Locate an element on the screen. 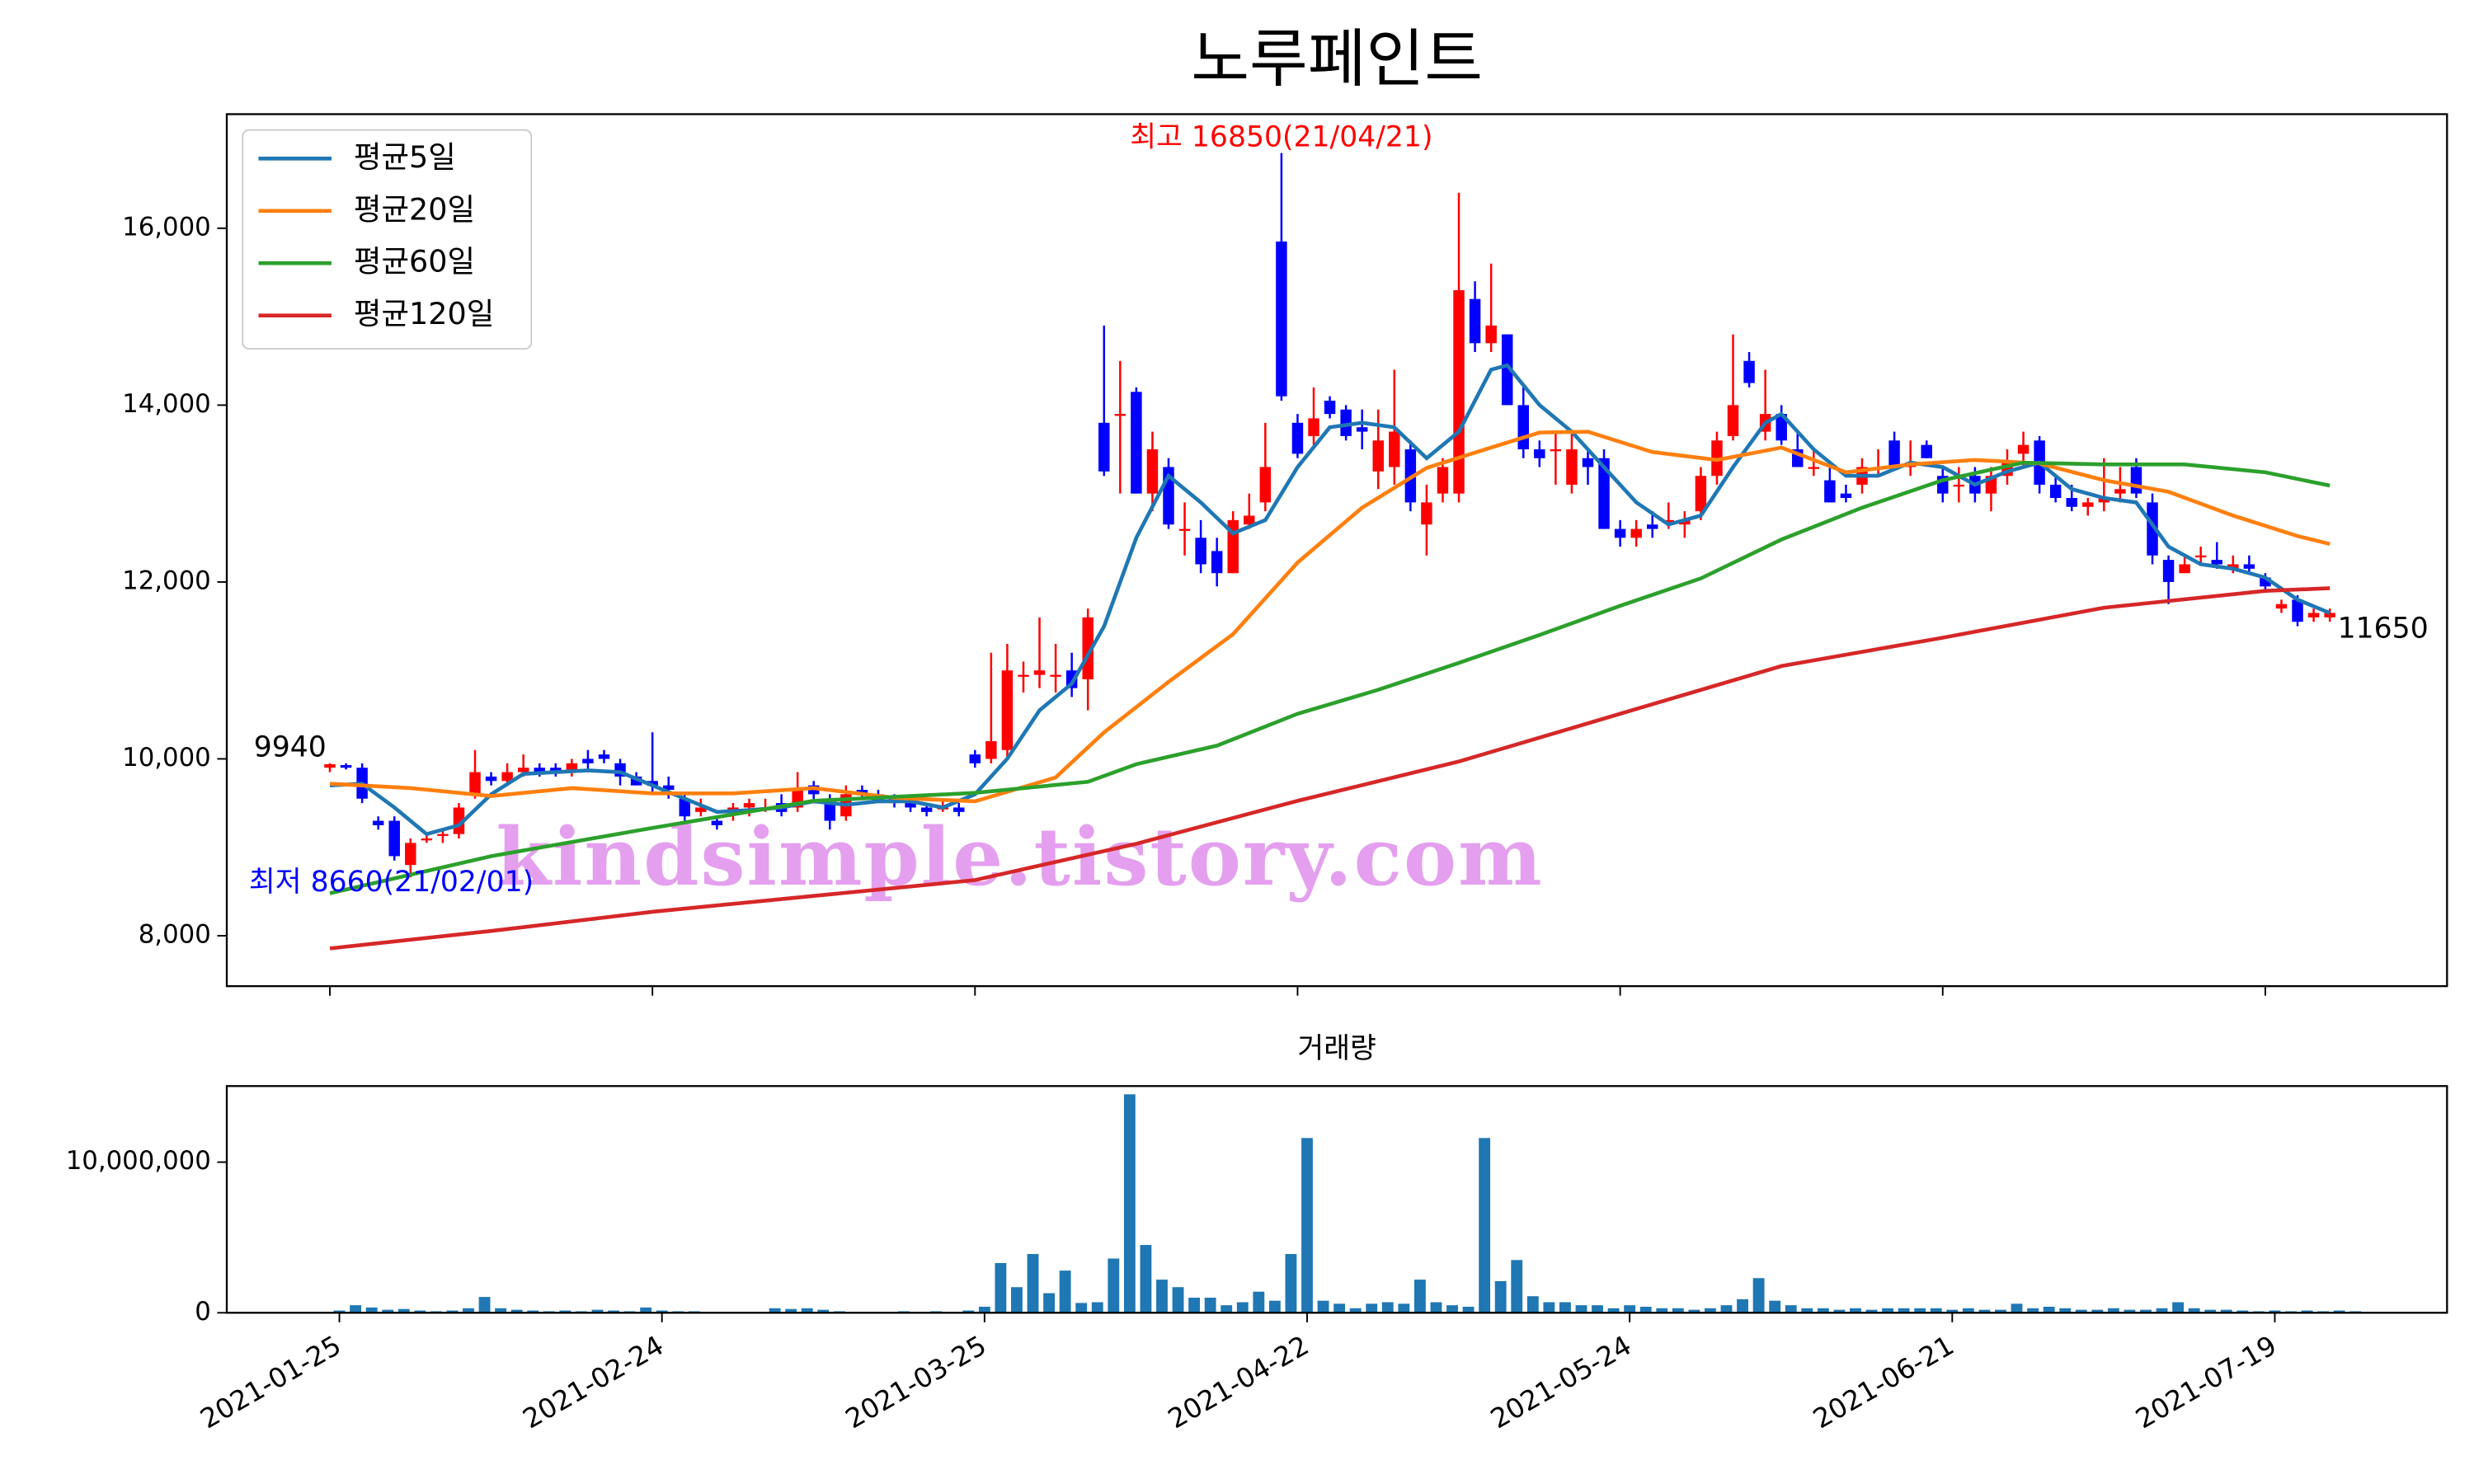 The height and width of the screenshot is (1484, 2474). chart-title: 노루페인트 is located at coordinates (1337, 59).